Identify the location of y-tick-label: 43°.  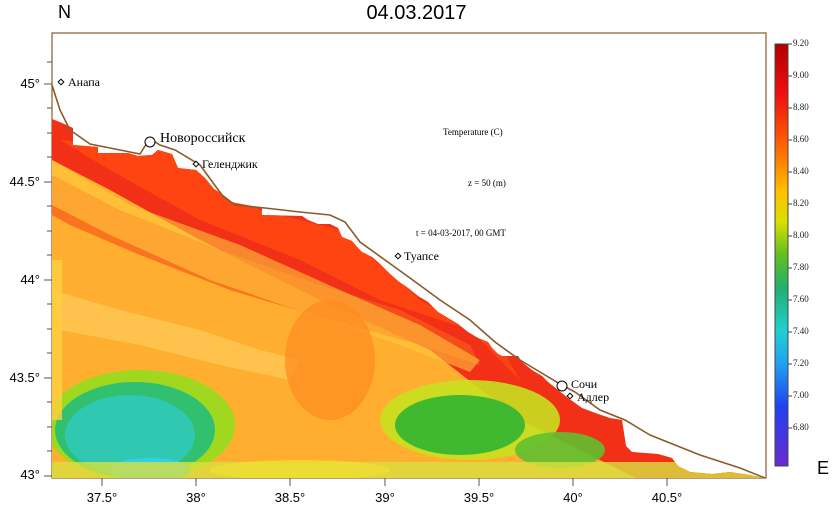
(30, 474).